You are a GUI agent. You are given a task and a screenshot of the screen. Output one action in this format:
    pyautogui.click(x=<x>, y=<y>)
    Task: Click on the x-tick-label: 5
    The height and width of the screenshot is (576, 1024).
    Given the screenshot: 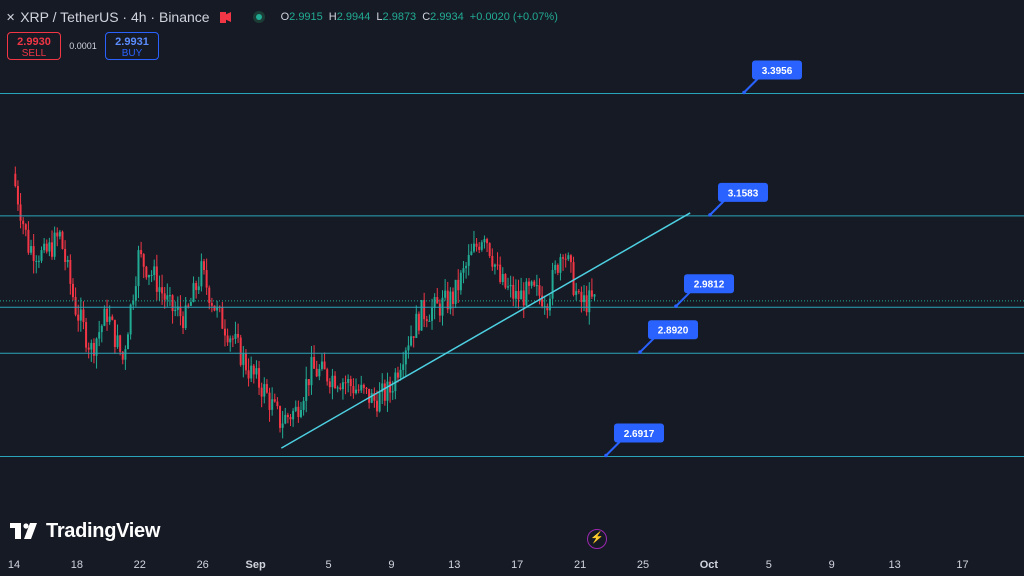 What is the action you would take?
    pyautogui.click(x=328, y=565)
    